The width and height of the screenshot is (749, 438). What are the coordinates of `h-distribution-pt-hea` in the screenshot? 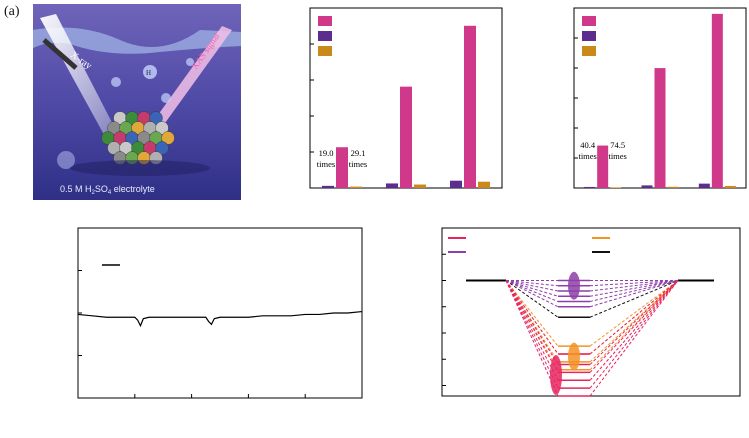 It's located at (574, 285).